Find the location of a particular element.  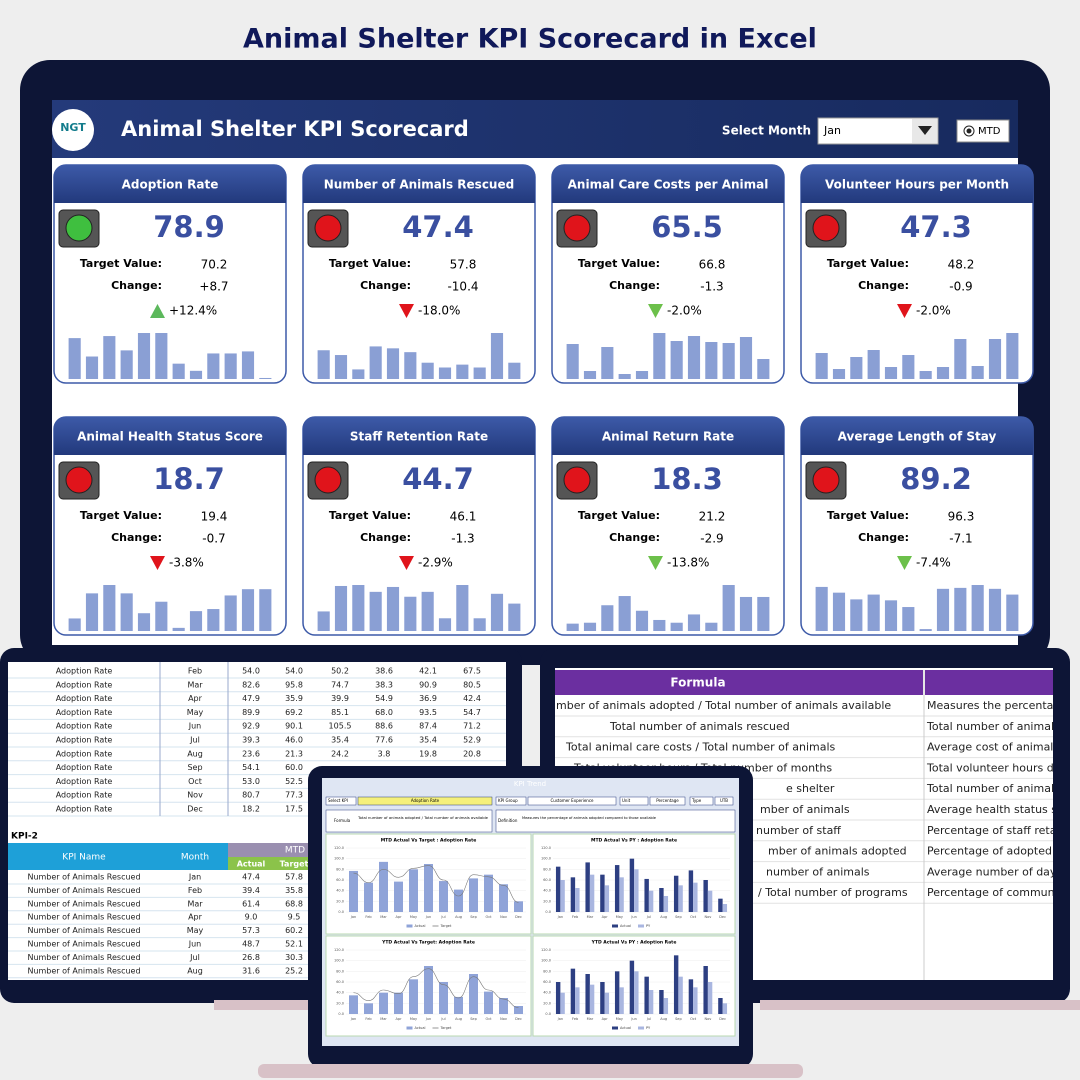

kpi2-group: MTD is located at coordinates (295, 851).